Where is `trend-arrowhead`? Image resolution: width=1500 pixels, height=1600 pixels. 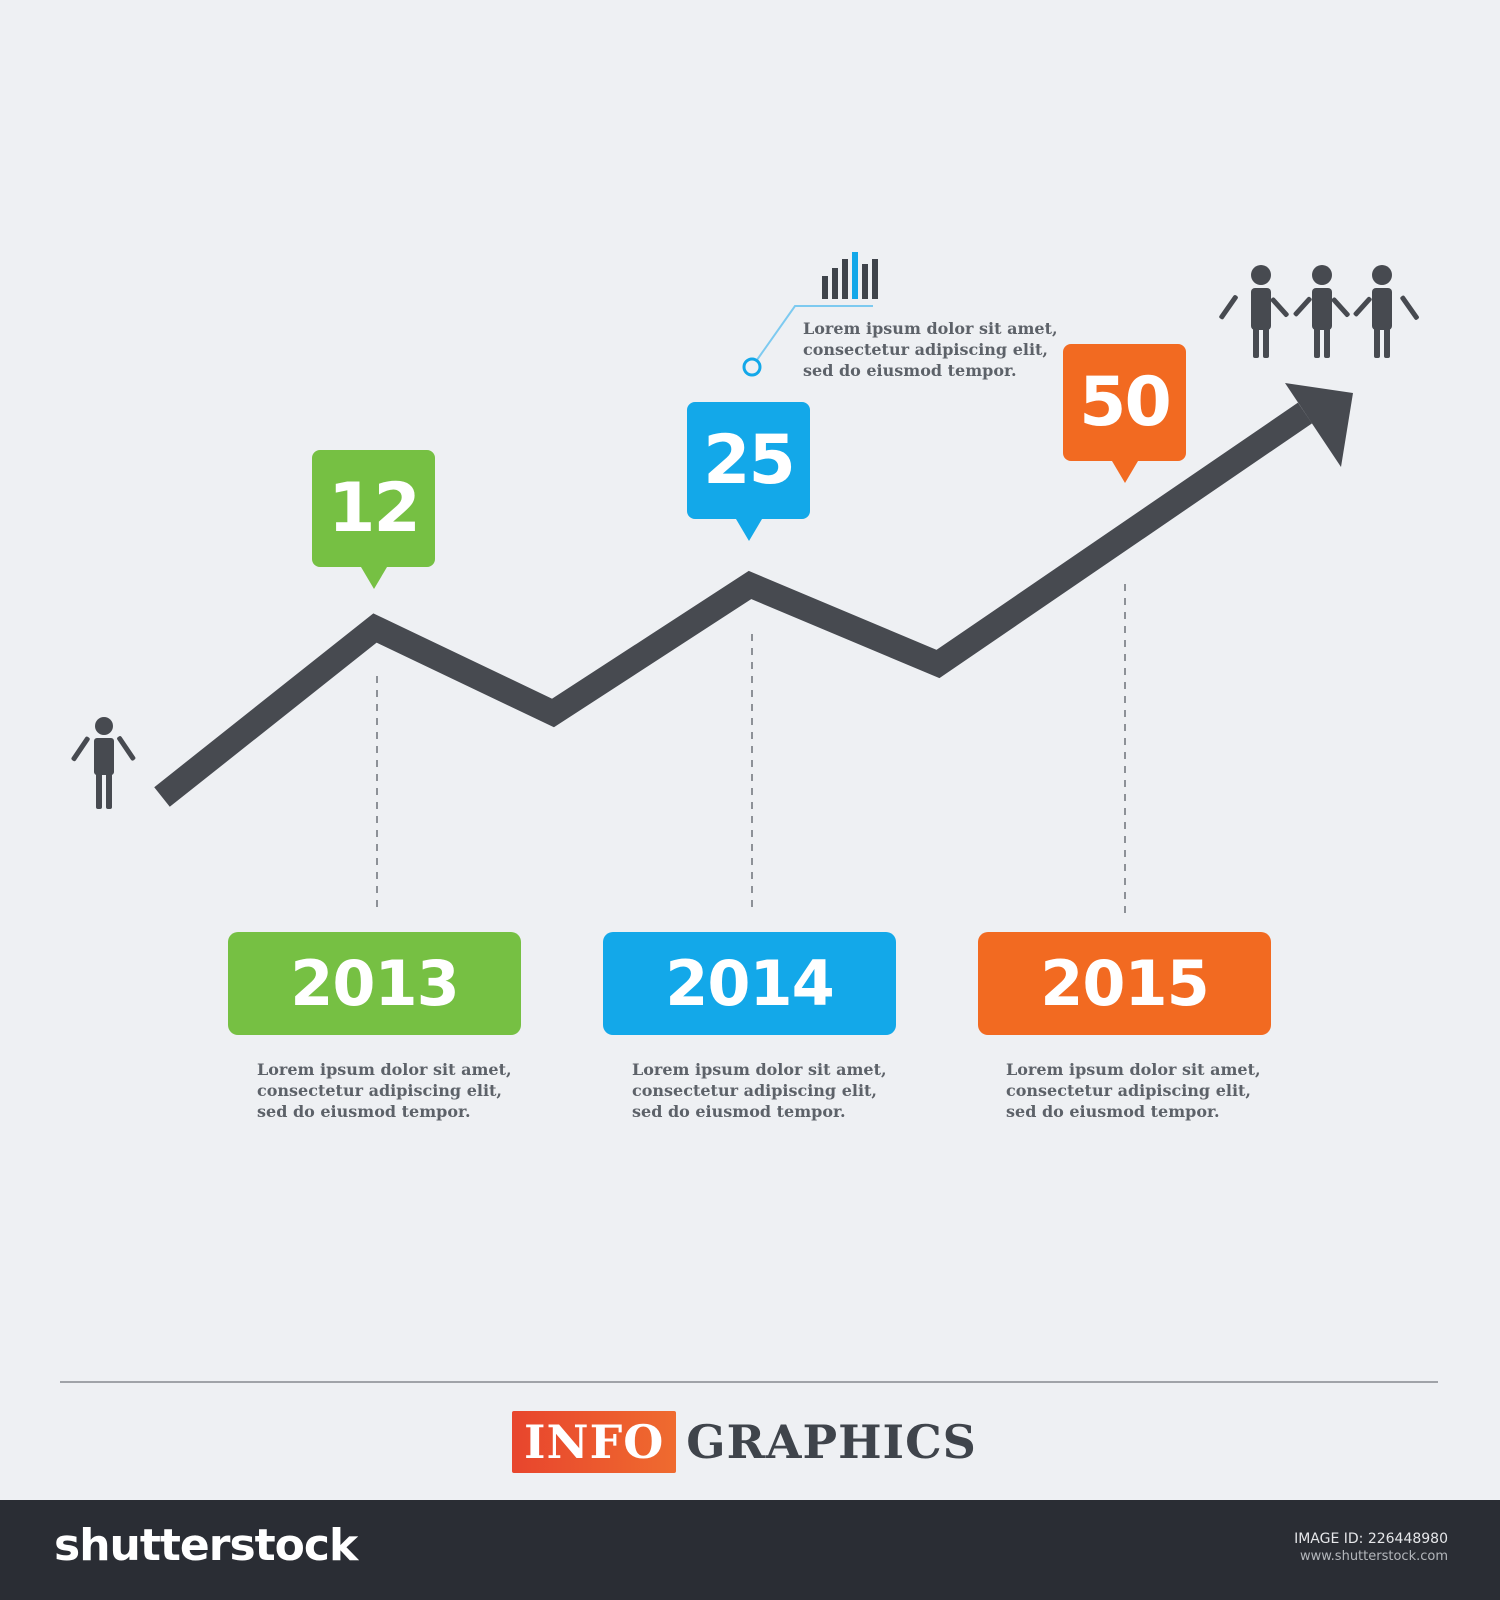
trend-arrowhead is located at coordinates (1319, 425).